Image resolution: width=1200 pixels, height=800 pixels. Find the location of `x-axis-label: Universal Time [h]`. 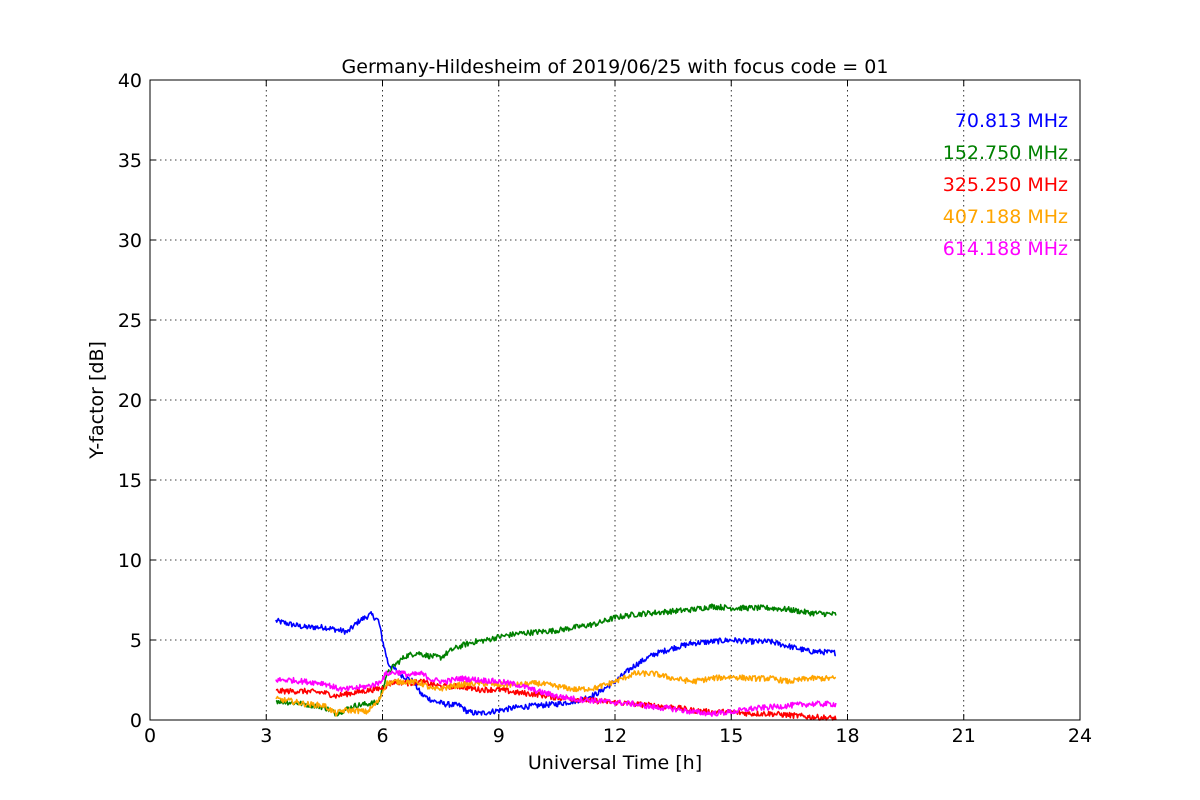

x-axis-label: Universal Time [h] is located at coordinates (615, 763).